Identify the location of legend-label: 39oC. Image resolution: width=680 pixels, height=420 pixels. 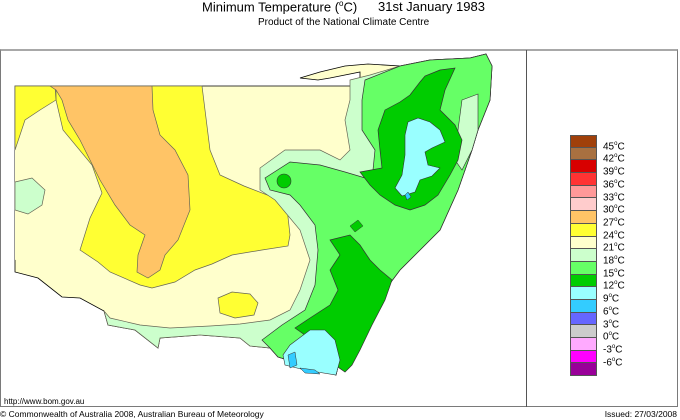
(614, 172).